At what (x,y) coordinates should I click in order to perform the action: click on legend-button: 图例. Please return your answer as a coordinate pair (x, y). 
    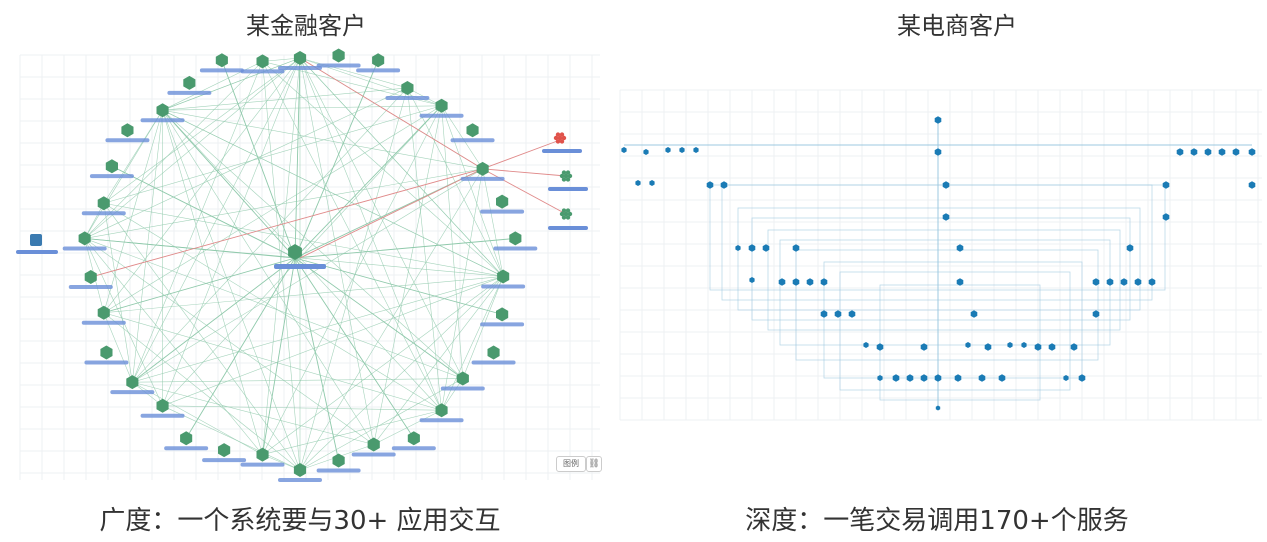
    Looking at the image, I should click on (571, 464).